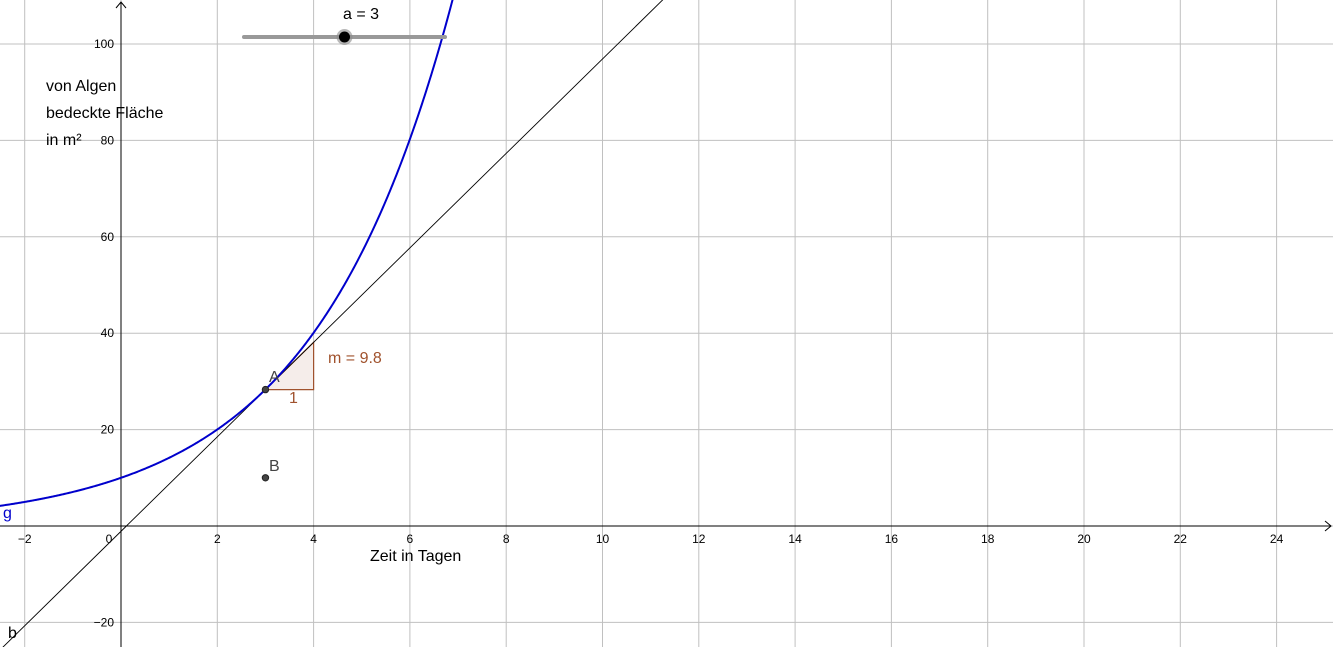  I want to click on x-tick-label: 0, so click(109, 539).